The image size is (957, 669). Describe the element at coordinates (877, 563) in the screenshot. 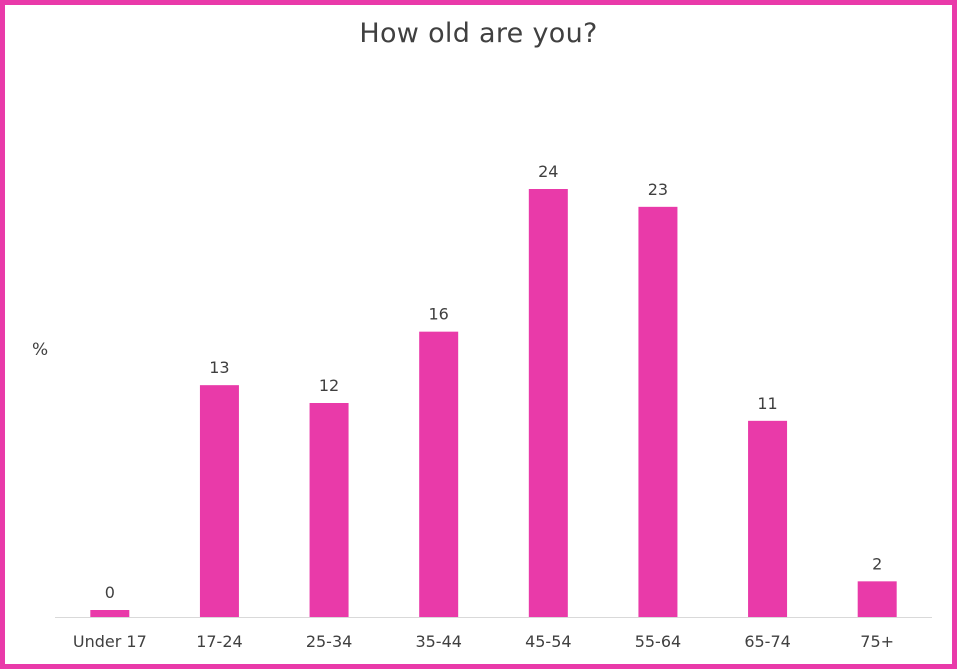

I see `data-label: 2` at that location.